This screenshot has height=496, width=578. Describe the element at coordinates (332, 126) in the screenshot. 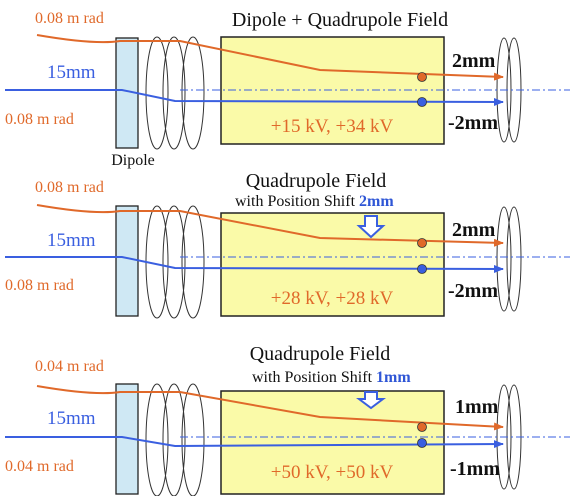

I see `voltage-label: +15 kV, +34 kV` at that location.